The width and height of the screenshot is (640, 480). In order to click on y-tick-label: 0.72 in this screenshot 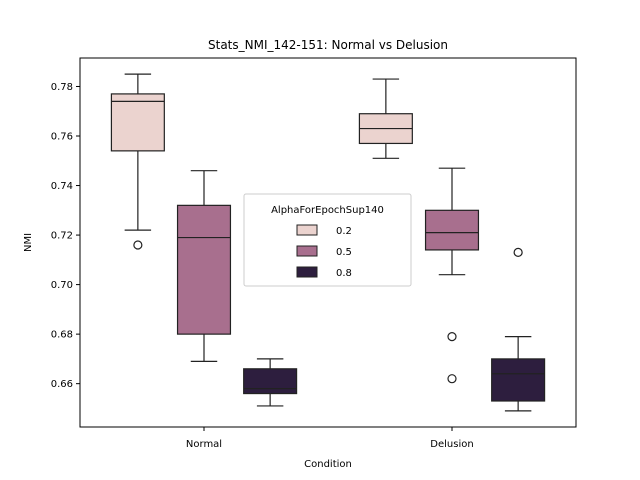, I will do `click(62, 236)`.